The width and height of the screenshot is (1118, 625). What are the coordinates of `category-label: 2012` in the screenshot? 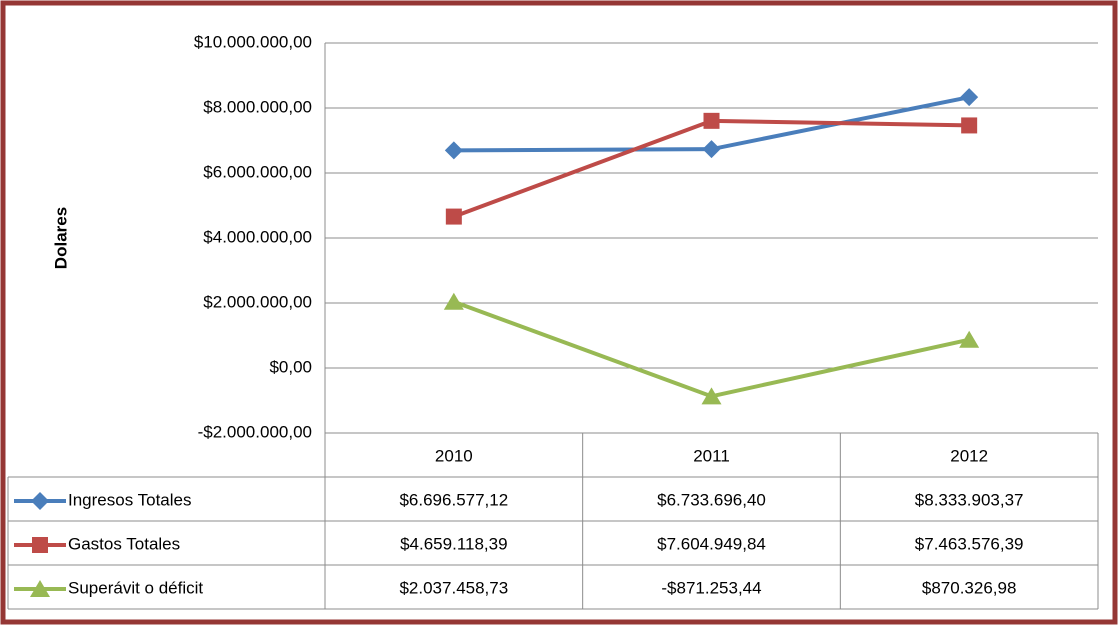 It's located at (969, 455).